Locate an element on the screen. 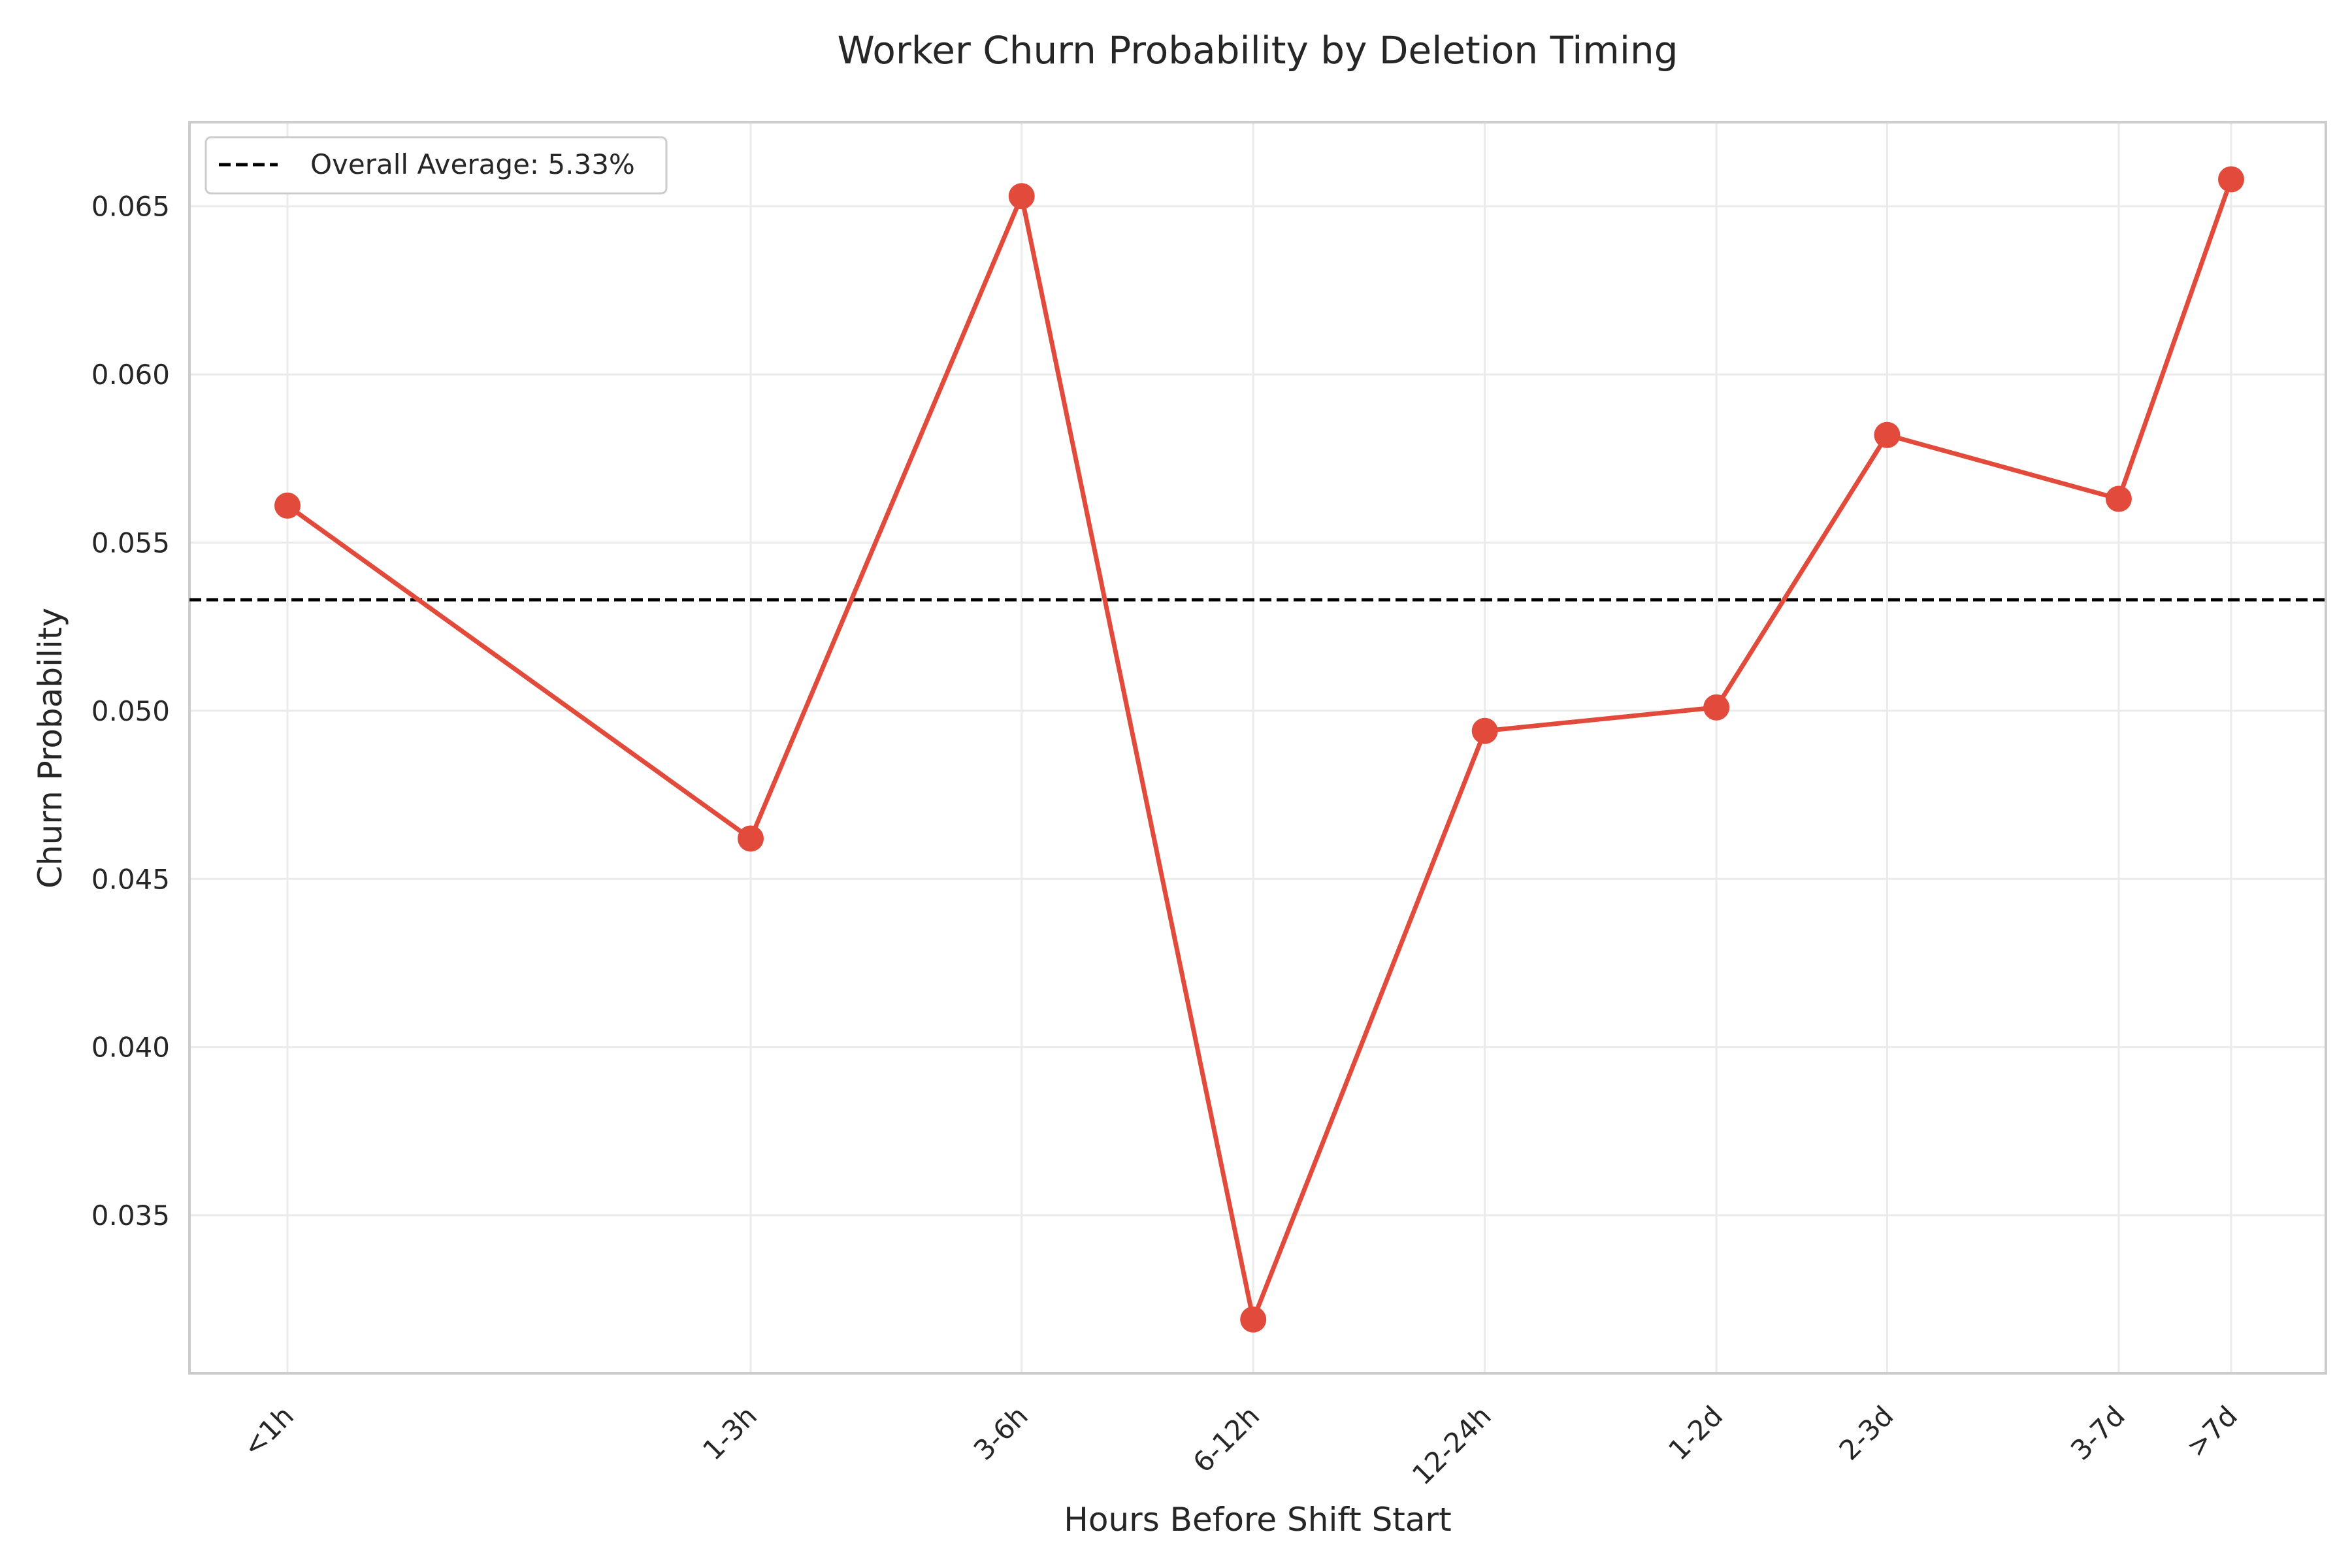  x-tick-label: <1h is located at coordinates (268, 1431).